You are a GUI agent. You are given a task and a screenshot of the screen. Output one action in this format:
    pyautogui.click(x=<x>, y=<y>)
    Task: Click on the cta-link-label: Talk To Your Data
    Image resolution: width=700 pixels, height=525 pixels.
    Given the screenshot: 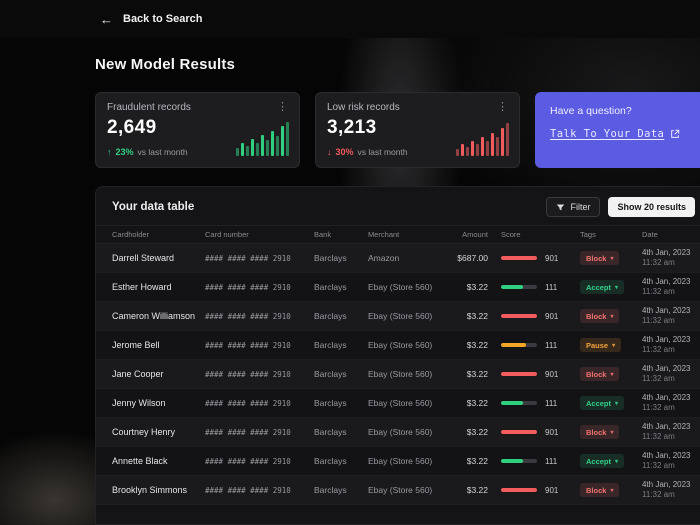 What is the action you would take?
    pyautogui.click(x=607, y=134)
    